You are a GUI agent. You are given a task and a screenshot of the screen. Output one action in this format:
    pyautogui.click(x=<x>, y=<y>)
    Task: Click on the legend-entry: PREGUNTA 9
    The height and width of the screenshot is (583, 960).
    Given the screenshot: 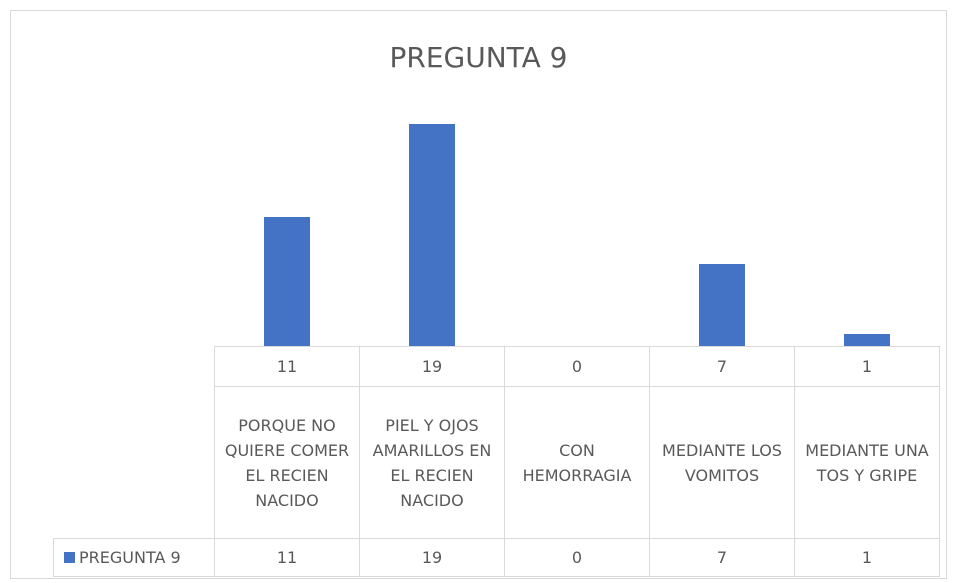 What is the action you would take?
    pyautogui.click(x=134, y=557)
    